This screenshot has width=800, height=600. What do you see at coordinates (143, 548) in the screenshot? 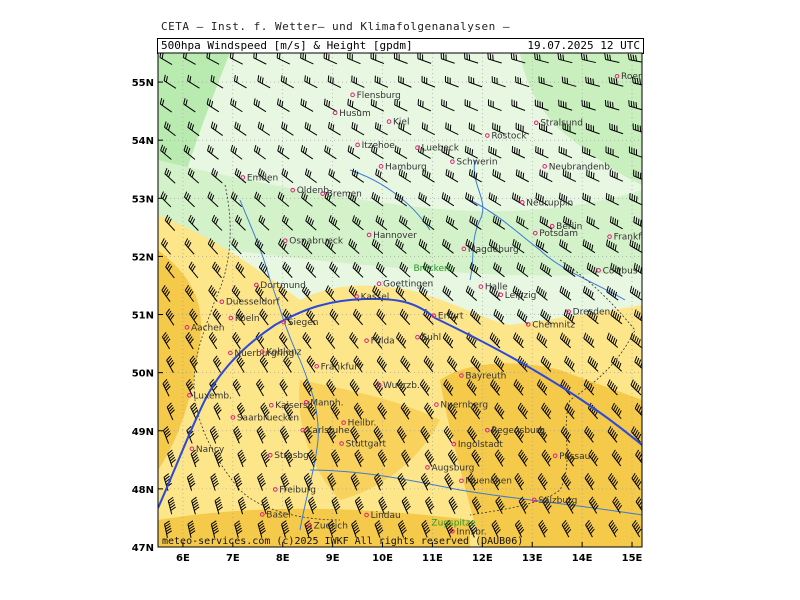
I see `tick-label-lat: 47N` at bounding box center [143, 548].